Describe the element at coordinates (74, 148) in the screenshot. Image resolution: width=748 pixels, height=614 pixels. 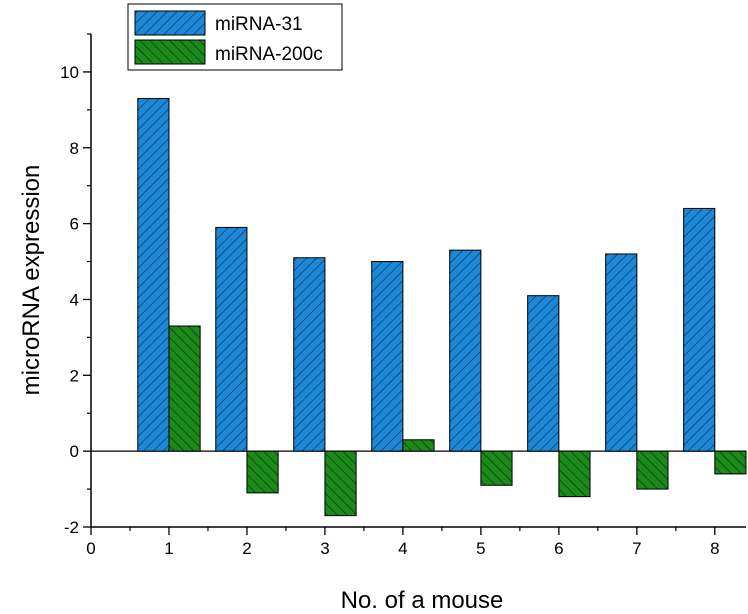
I see `y-tick-label: 8` at that location.